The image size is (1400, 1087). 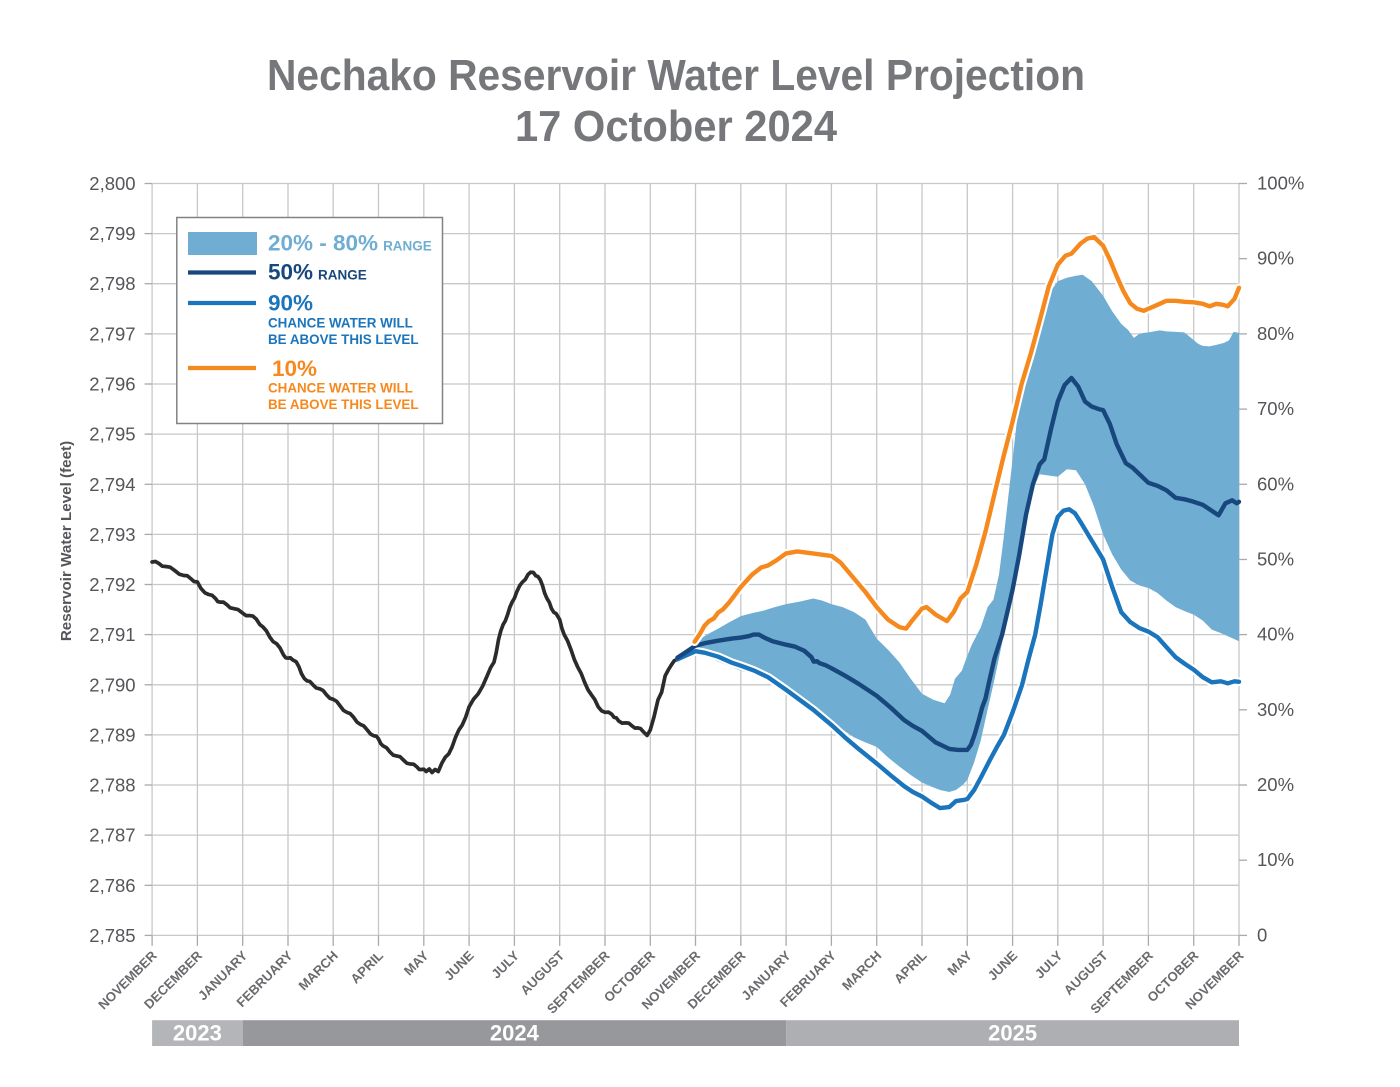 What do you see at coordinates (112, 885) in the screenshot?
I see `svg-text: 2,786` at bounding box center [112, 885].